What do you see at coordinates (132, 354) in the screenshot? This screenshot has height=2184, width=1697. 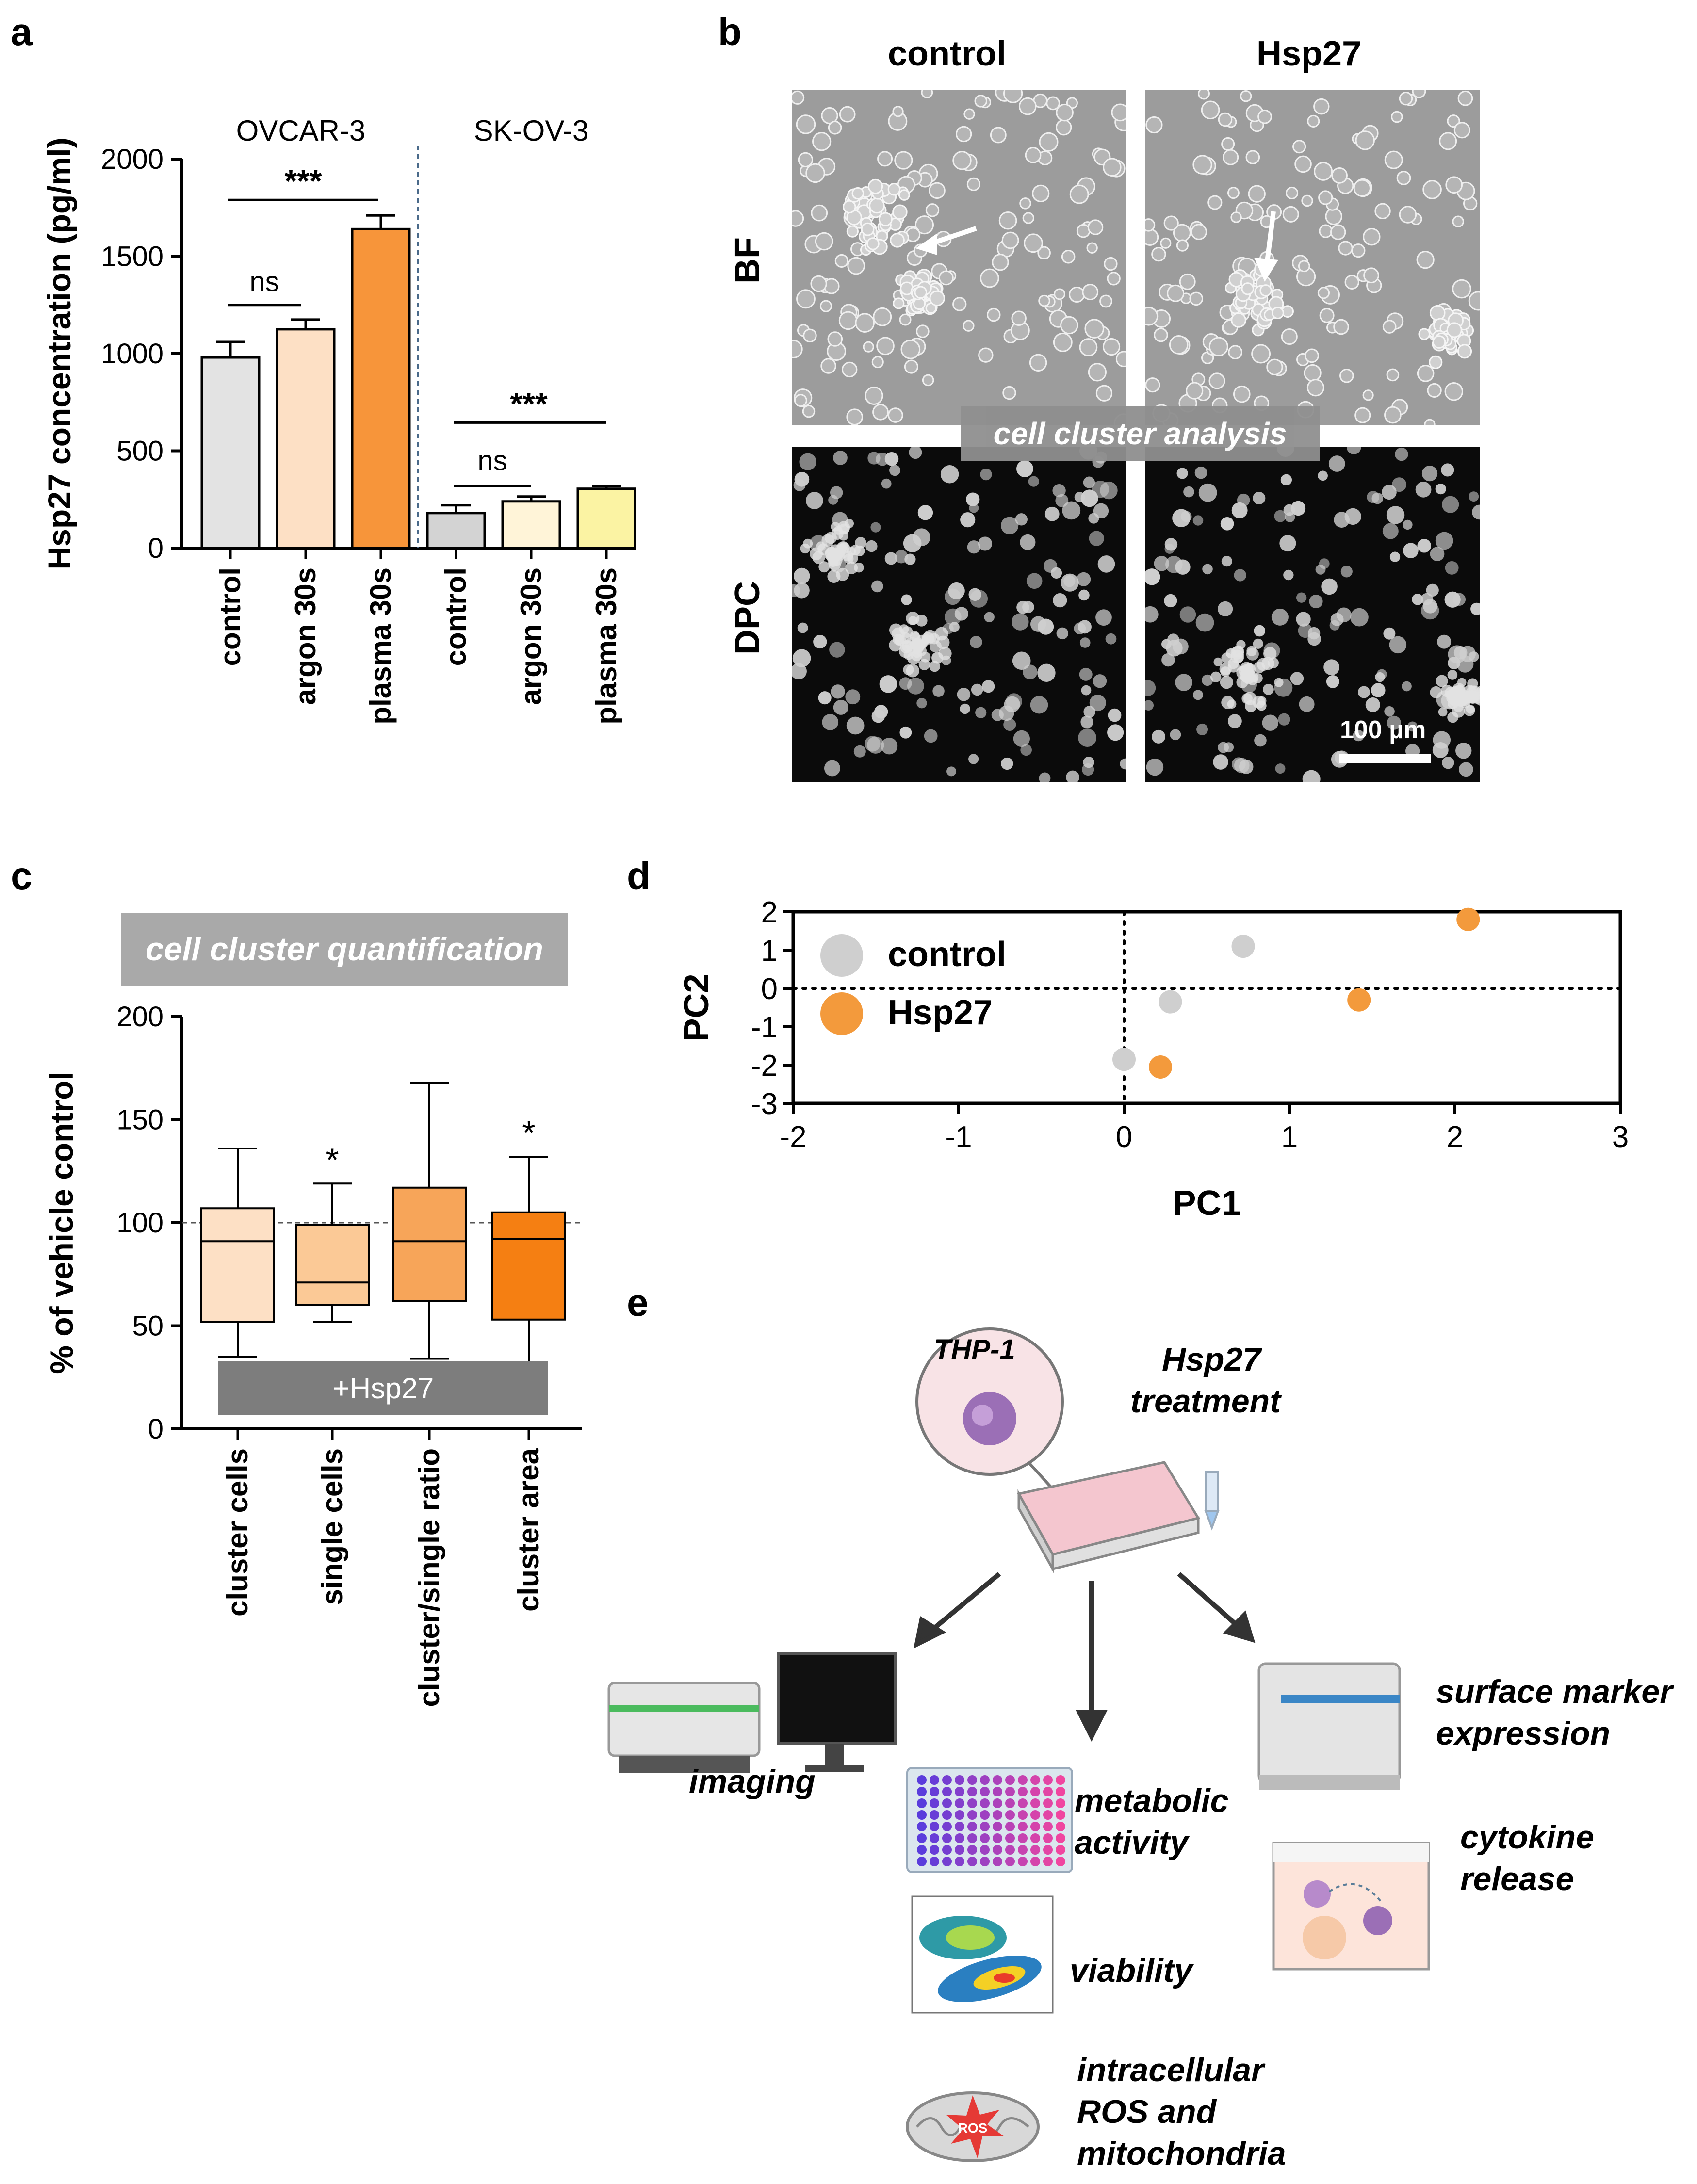 I see `y-tick-label: 1000` at bounding box center [132, 354].